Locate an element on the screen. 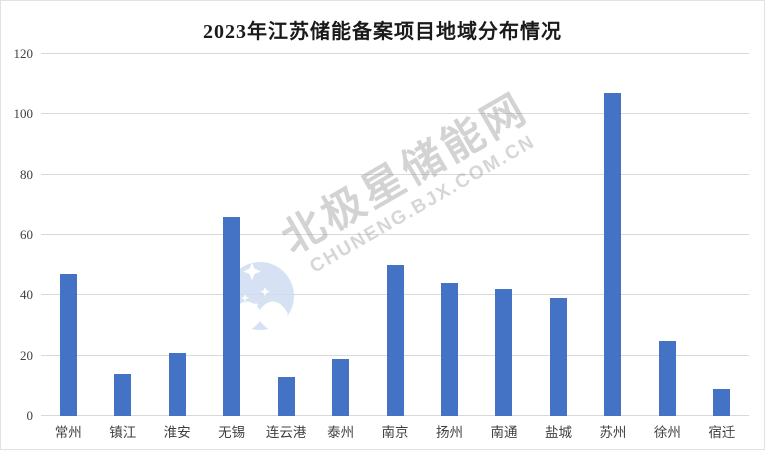 The width and height of the screenshot is (765, 450). chart-title: 2023年江苏储能备案项目地域分布情况 is located at coordinates (382, 32).